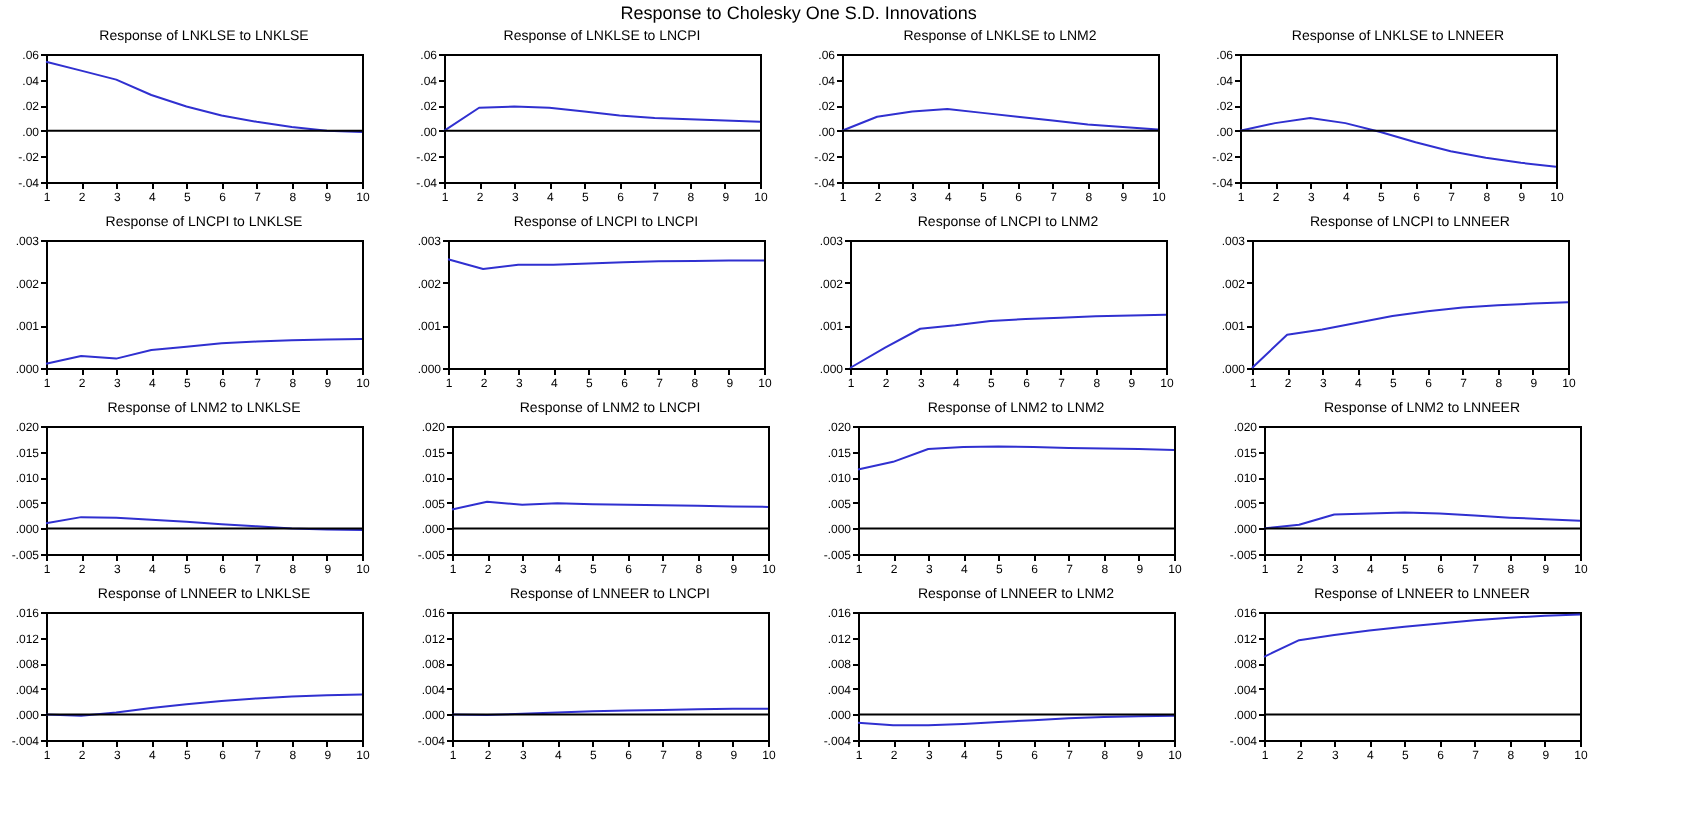 This screenshot has width=1696, height=820. What do you see at coordinates (799, 13) in the screenshot?
I see `text: Response to Cholesky One S.D. Innovations` at bounding box center [799, 13].